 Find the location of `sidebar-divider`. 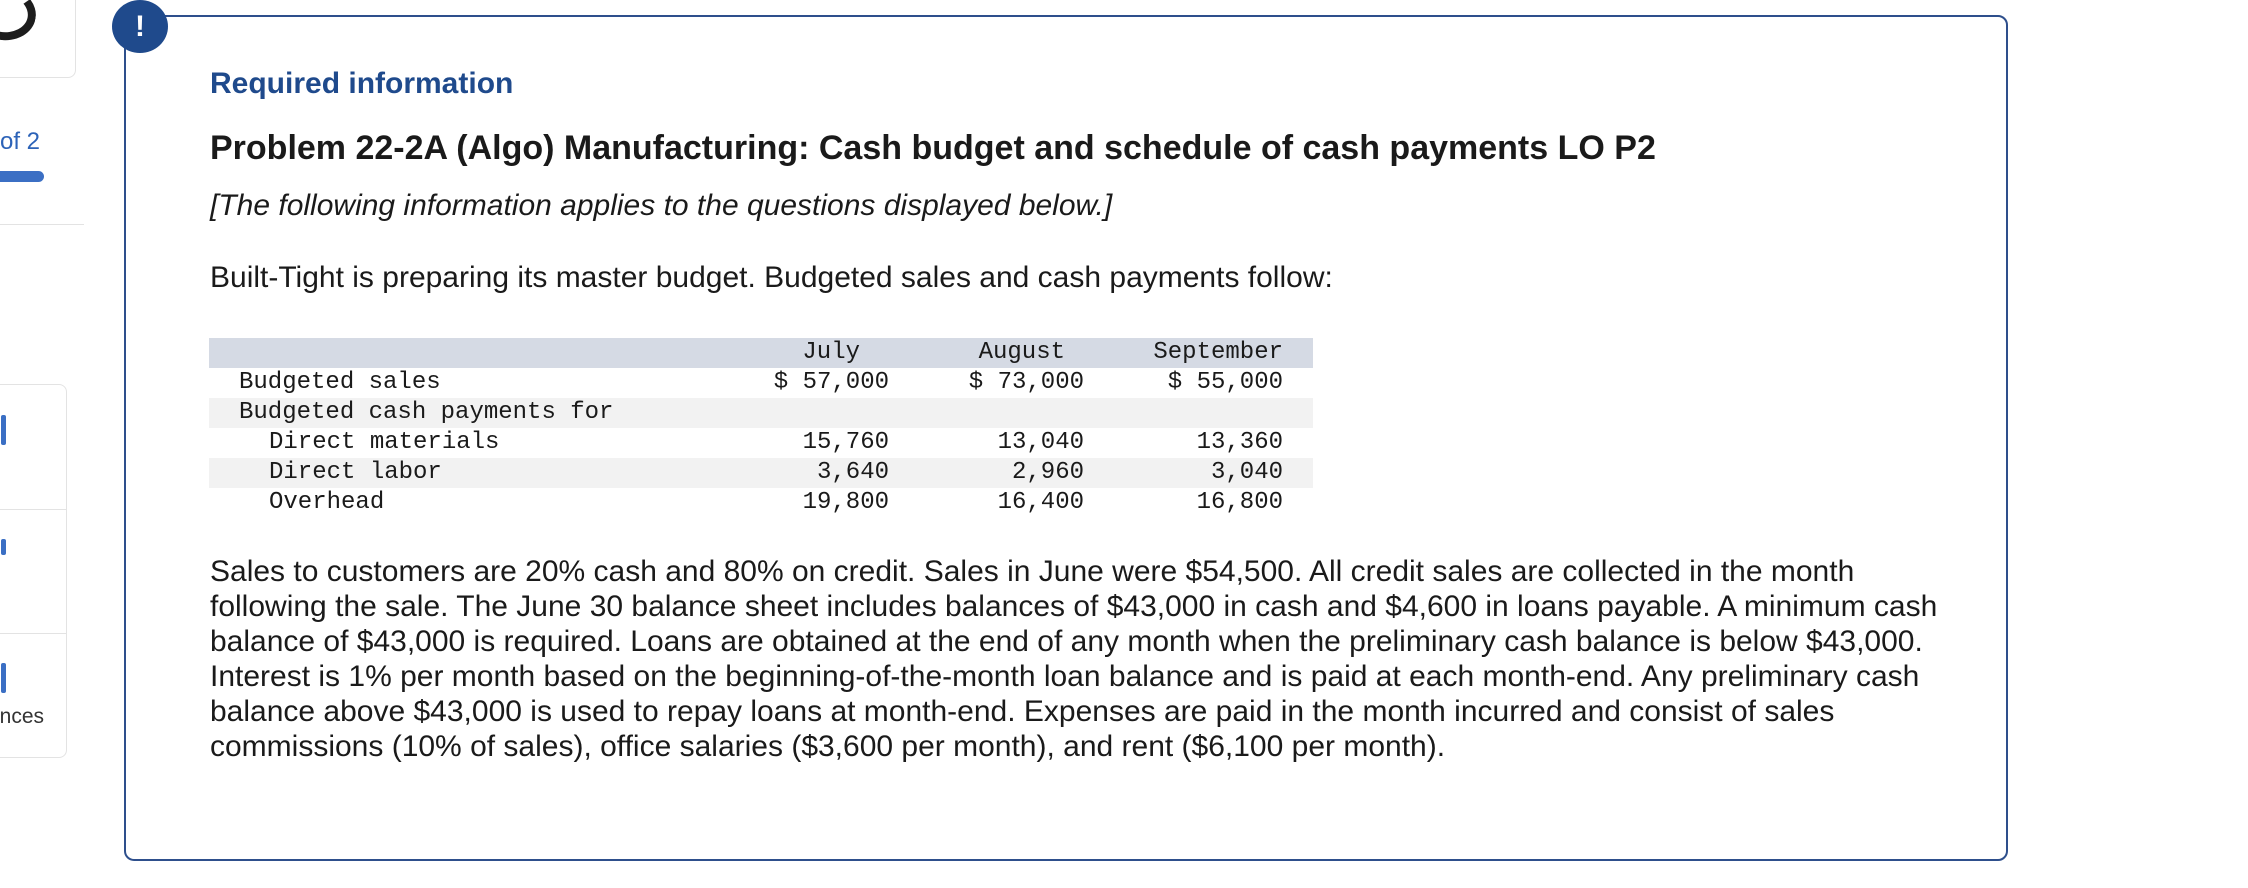

sidebar-divider is located at coordinates (42, 224).